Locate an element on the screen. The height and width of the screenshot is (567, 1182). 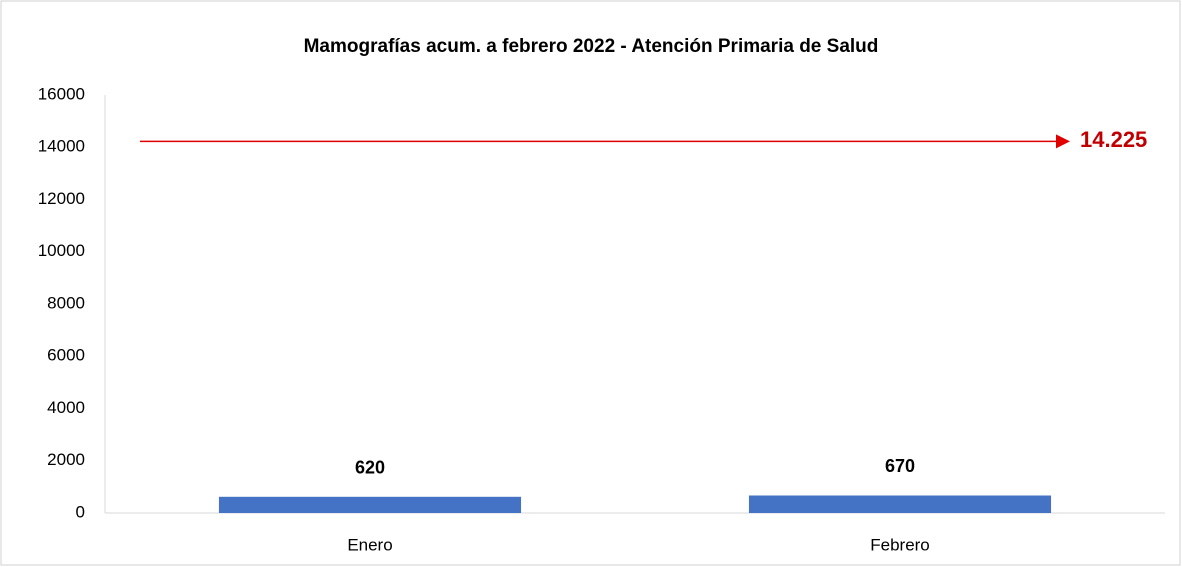
y-tick-label: 0 is located at coordinates (80, 511).